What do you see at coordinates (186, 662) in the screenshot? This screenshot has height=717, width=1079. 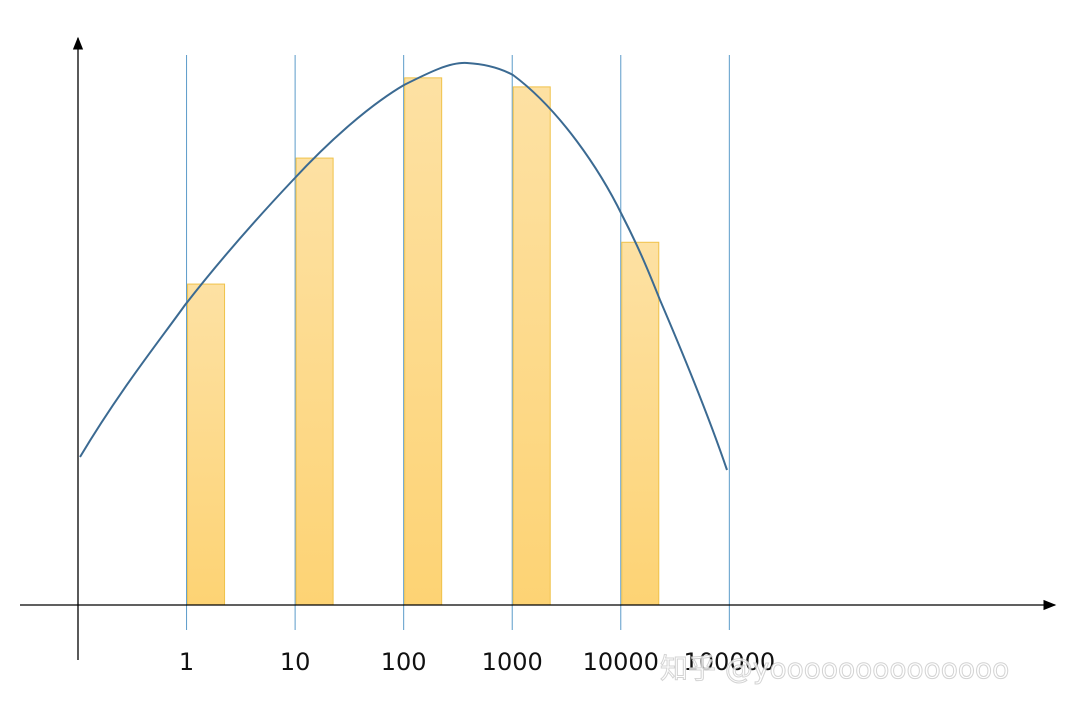 I see `x-tick-label: 1` at bounding box center [186, 662].